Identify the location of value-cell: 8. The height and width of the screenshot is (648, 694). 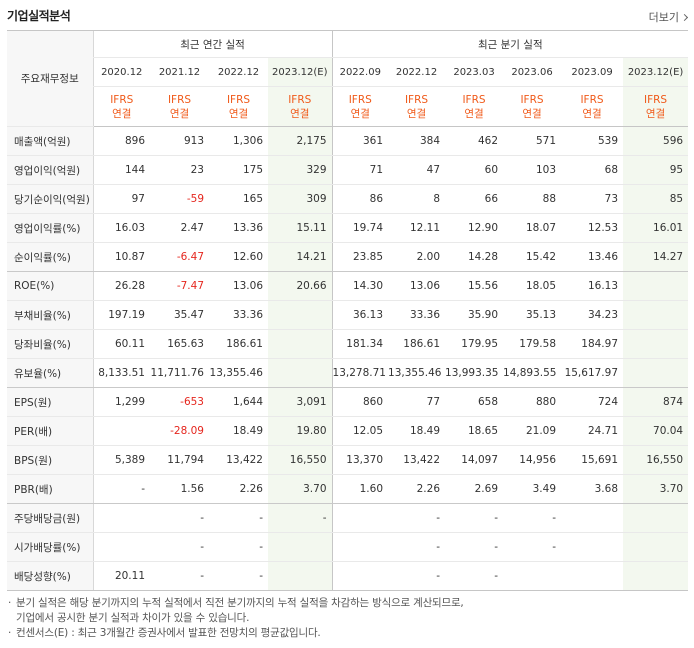
(417, 199).